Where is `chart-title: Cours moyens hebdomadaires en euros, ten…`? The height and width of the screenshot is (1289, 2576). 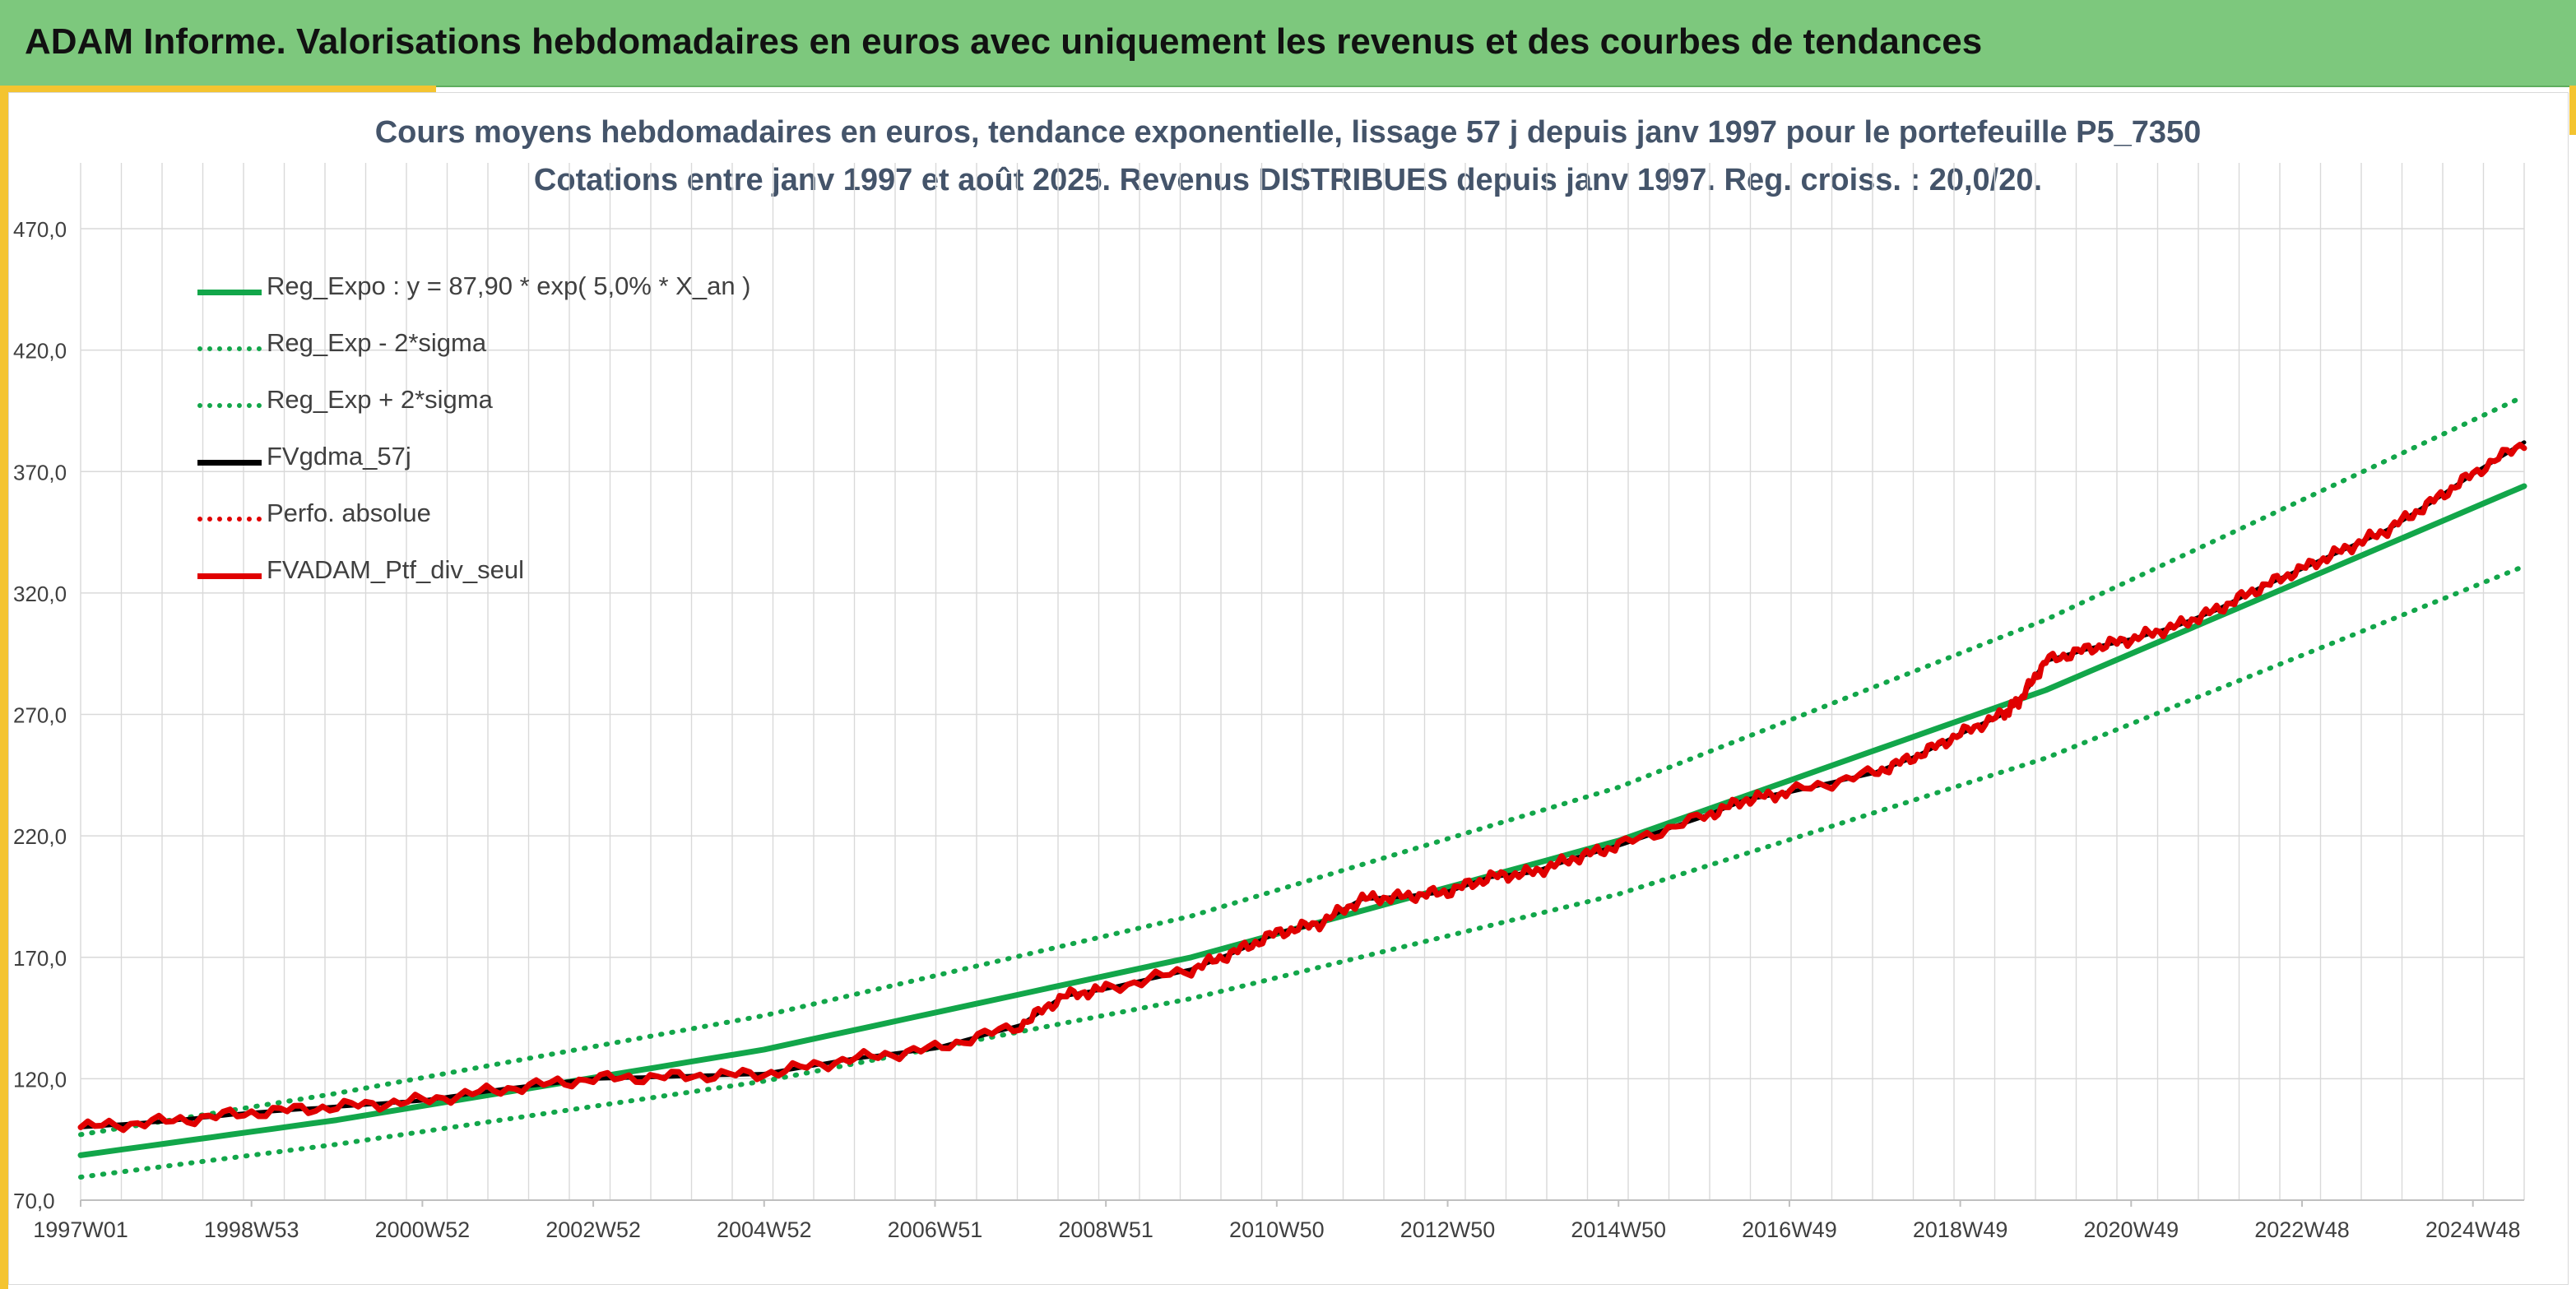
chart-title: Cours moyens hebdomadaires en euros, ten… is located at coordinates (1288, 132).